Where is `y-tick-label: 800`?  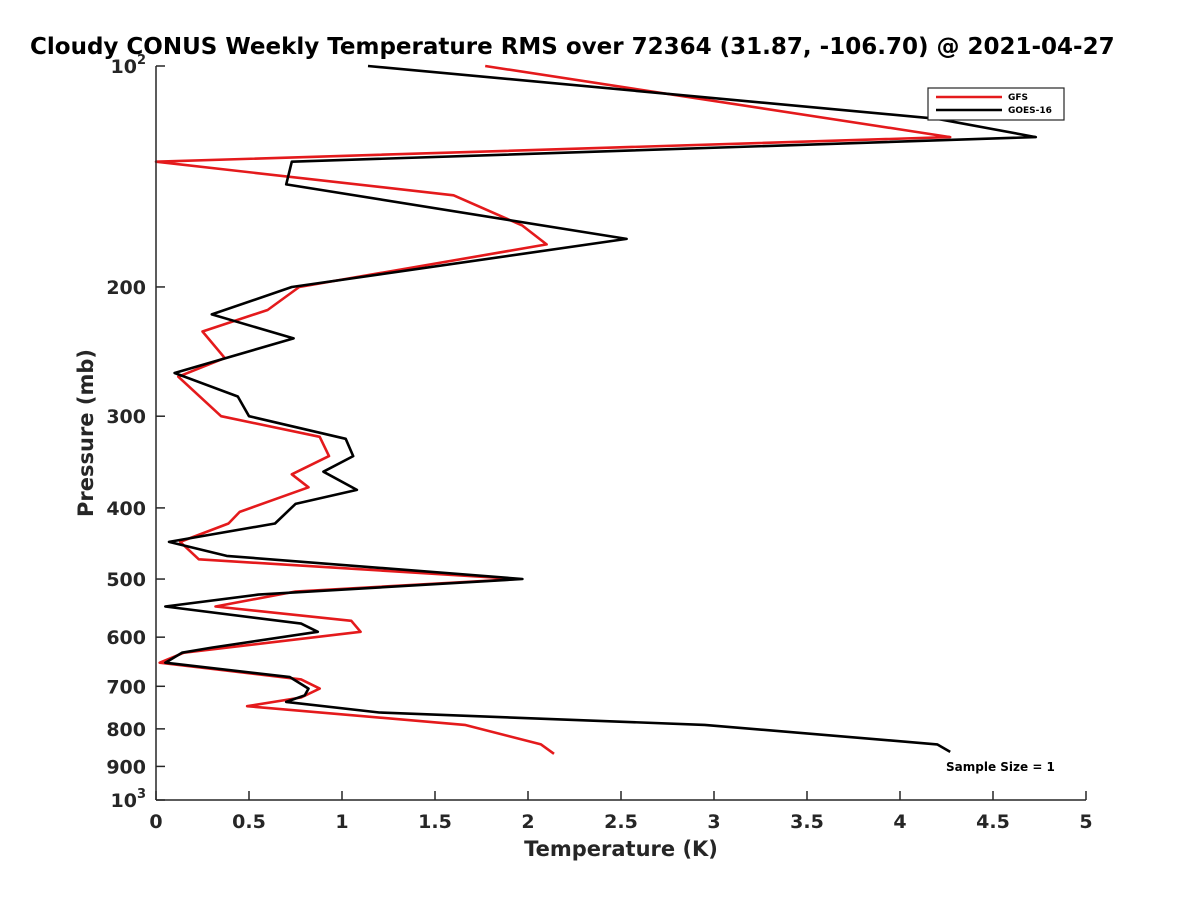 y-tick-label: 800 is located at coordinates (126, 730).